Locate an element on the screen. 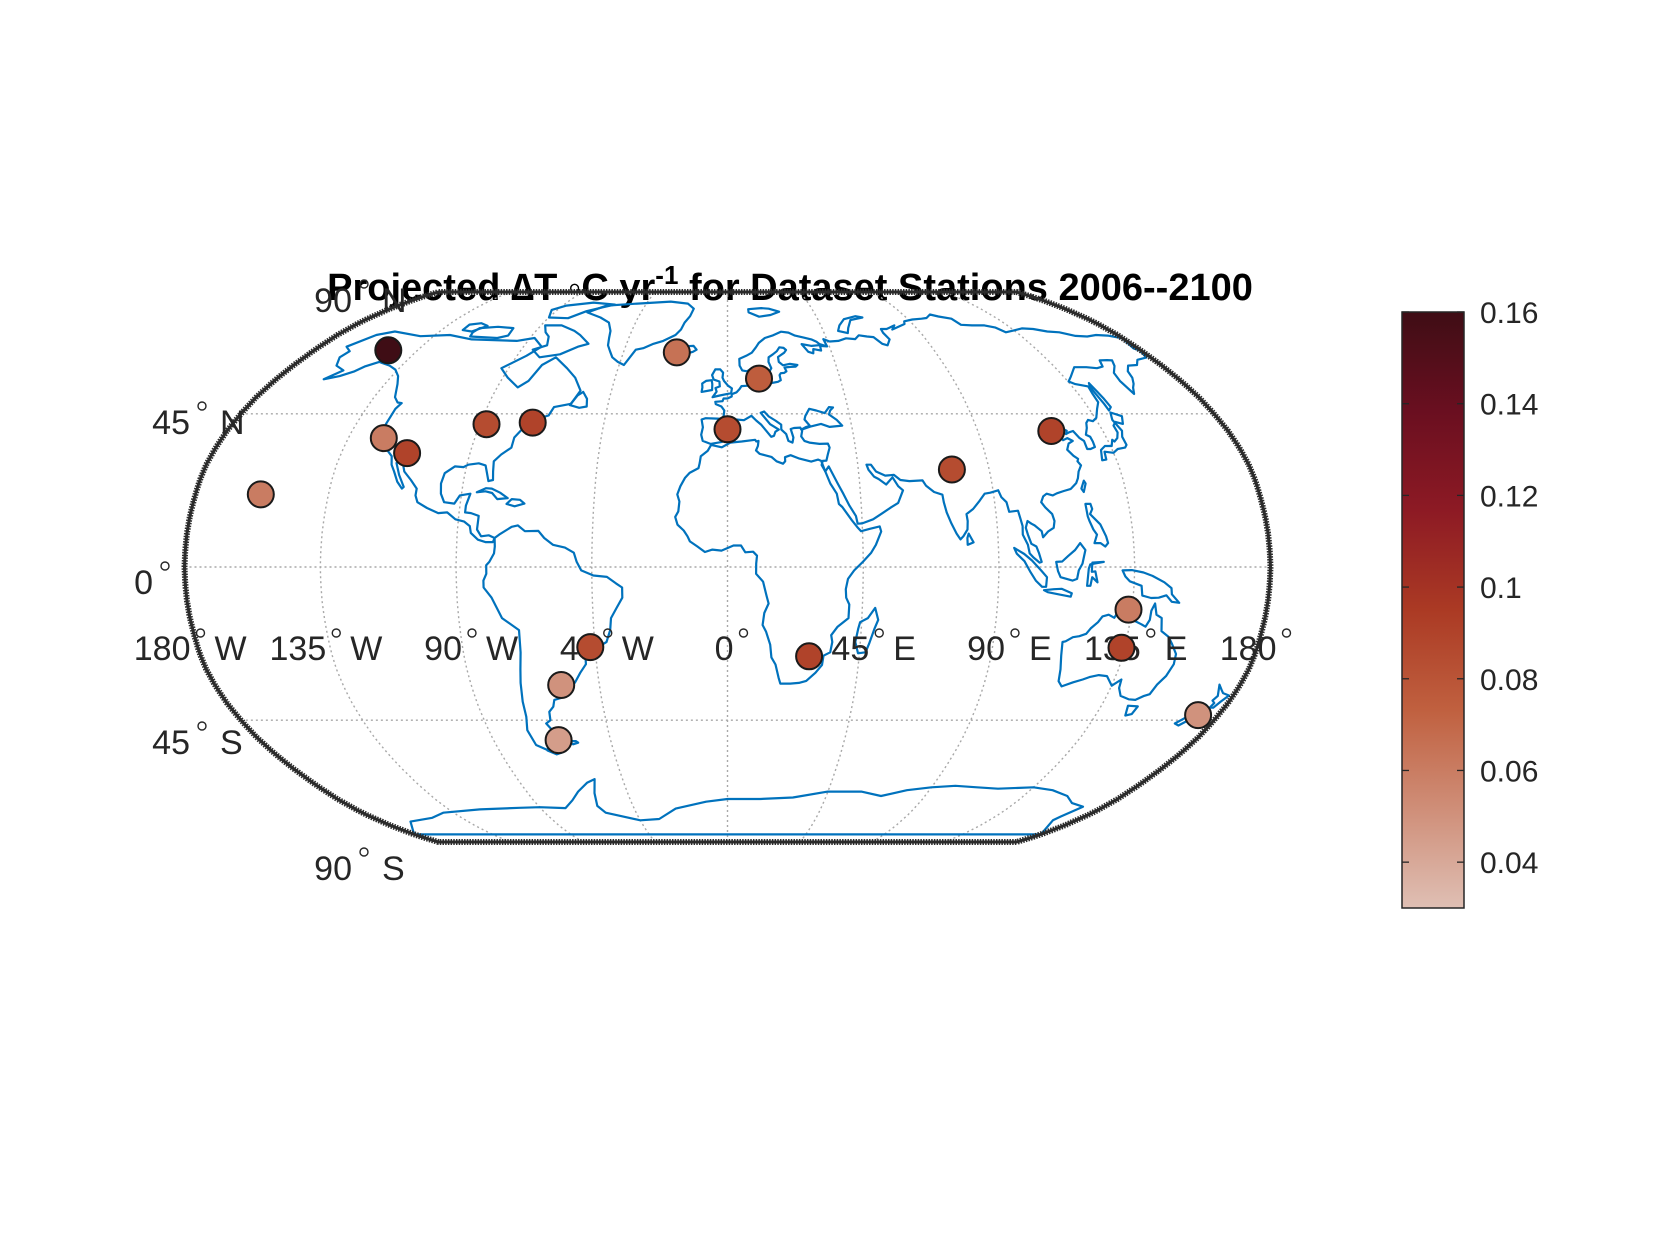 The image size is (1680, 1260). latitude-label-hemisphere: N is located at coordinates (394, 301).